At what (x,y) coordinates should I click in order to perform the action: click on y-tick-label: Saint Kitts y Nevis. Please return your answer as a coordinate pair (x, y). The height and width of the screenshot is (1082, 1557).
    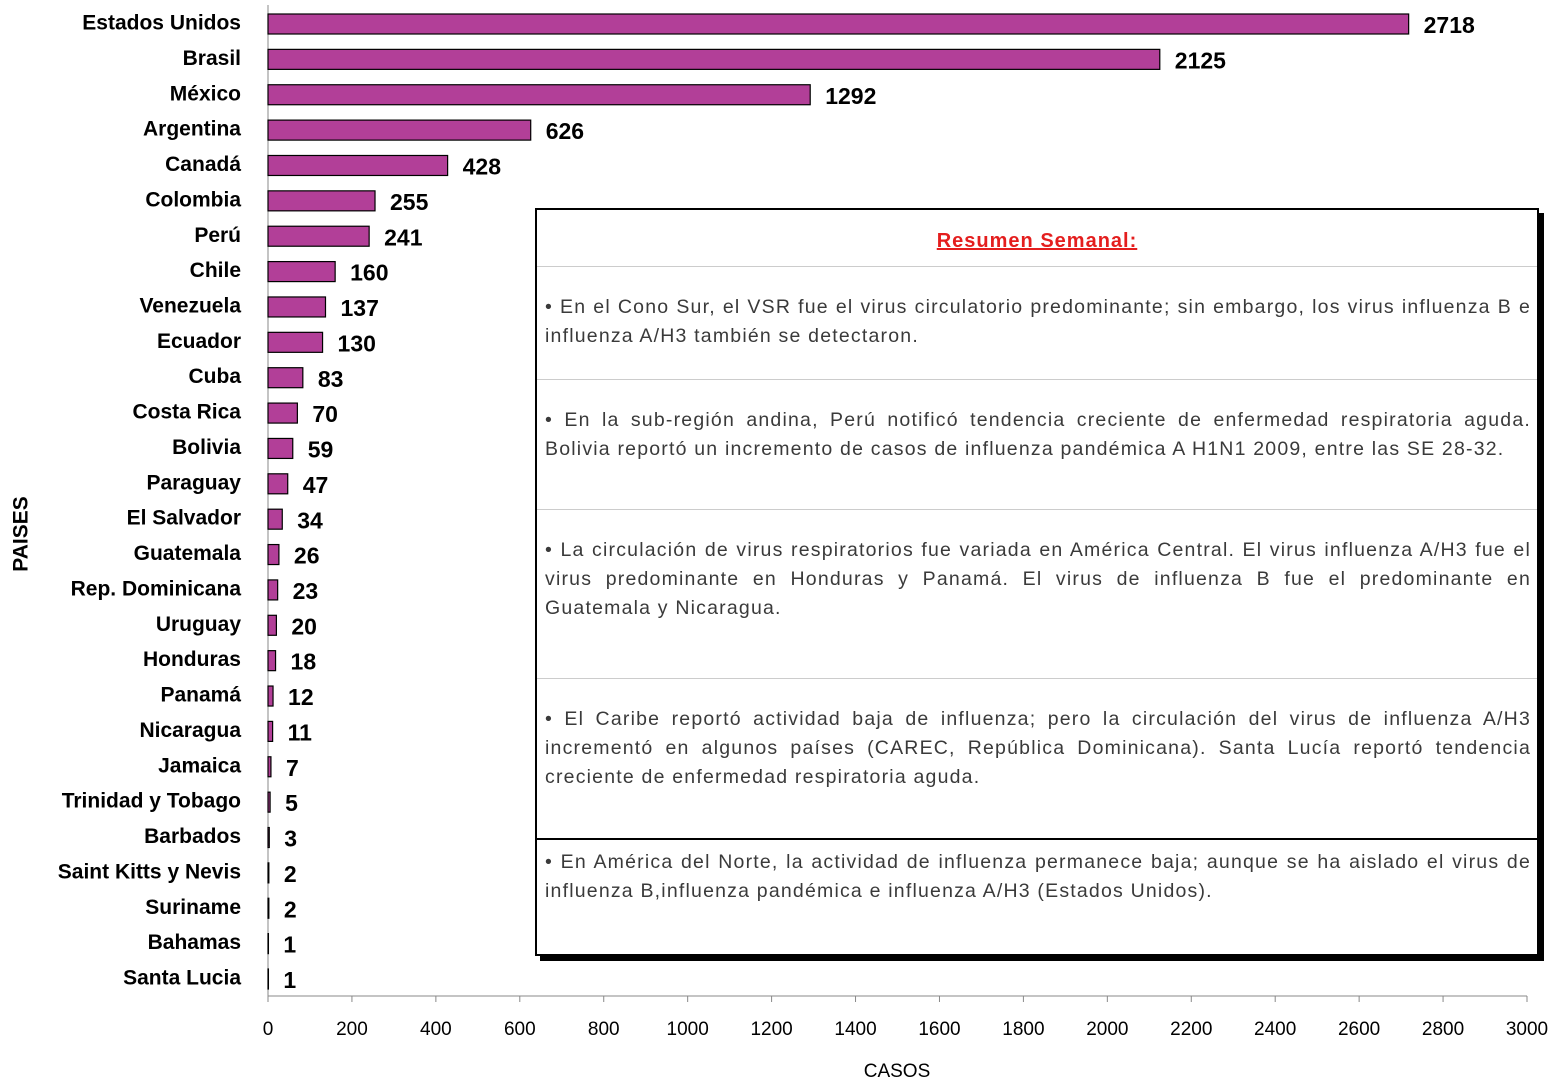
    Looking at the image, I should click on (149, 871).